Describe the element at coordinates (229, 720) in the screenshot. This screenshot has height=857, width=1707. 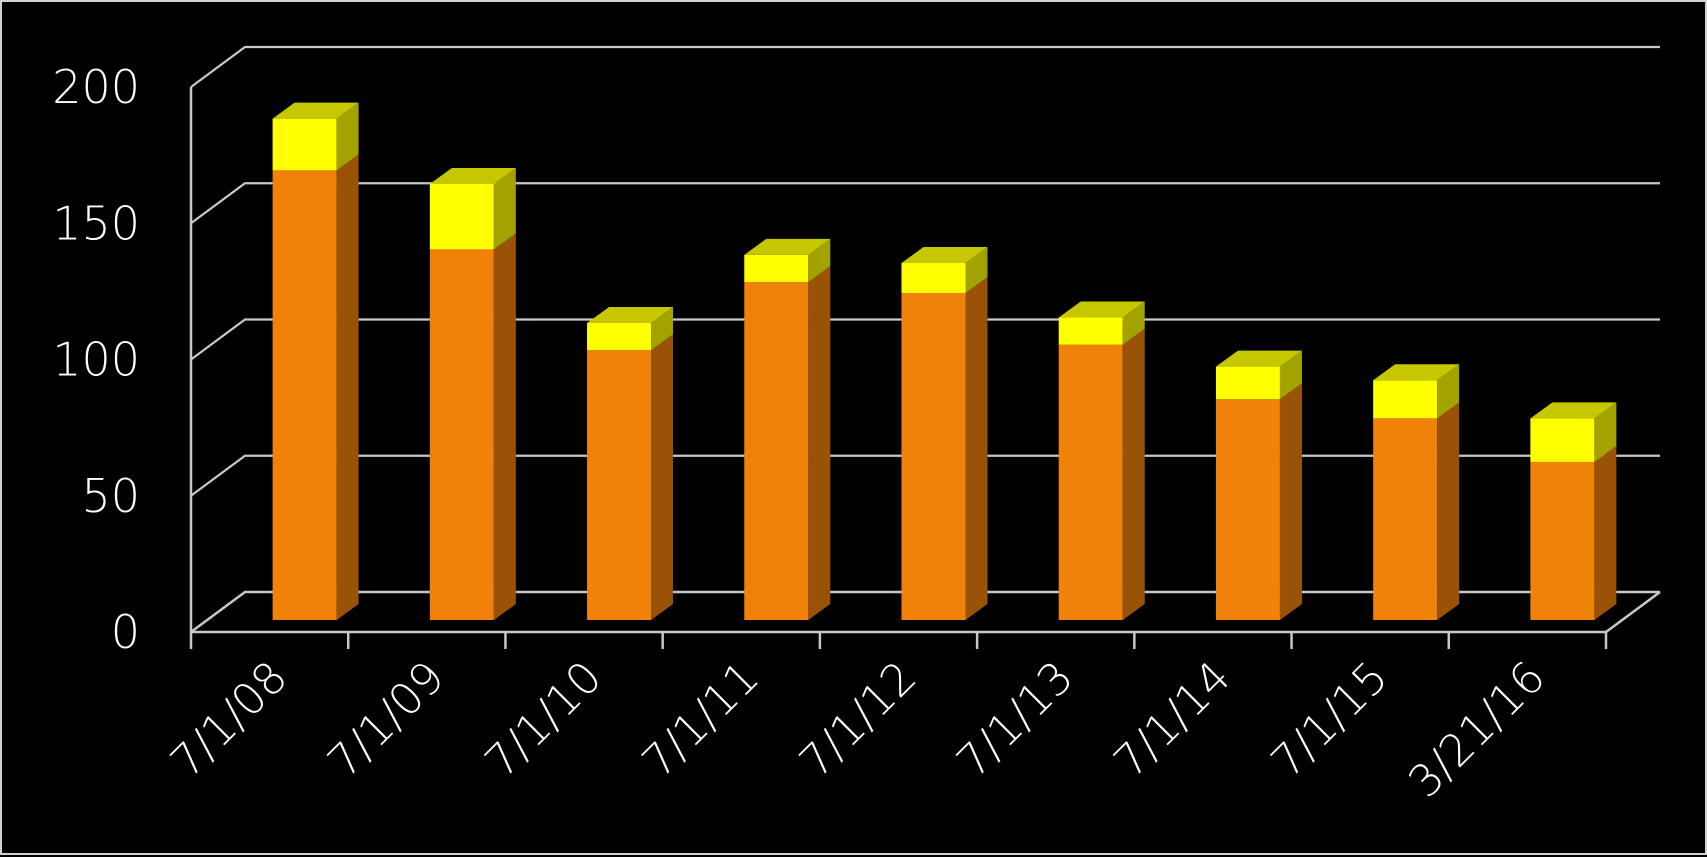
I see `x-tick-label: 7/1/08` at that location.